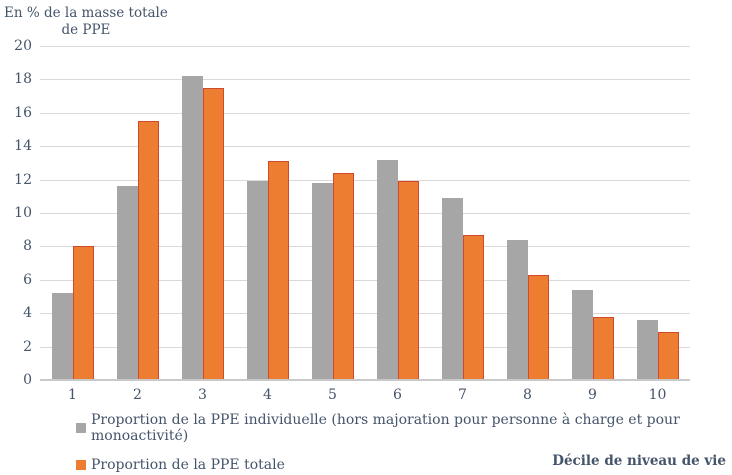  Describe the element at coordinates (639, 461) in the screenshot. I see `x-axis-title: Décile de niveau de vie` at that location.